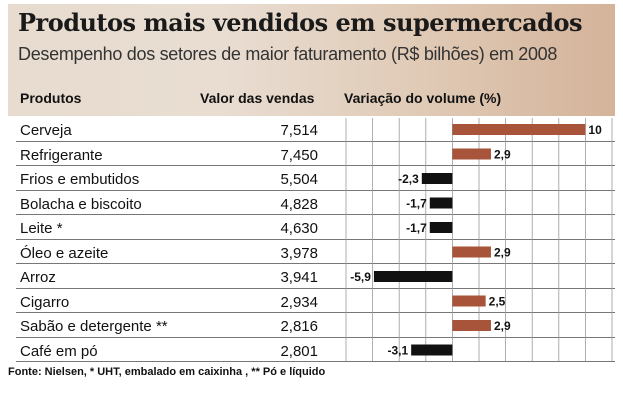  Describe the element at coordinates (64, 253) in the screenshot. I see `row-label: Óleo e azeite` at that location.